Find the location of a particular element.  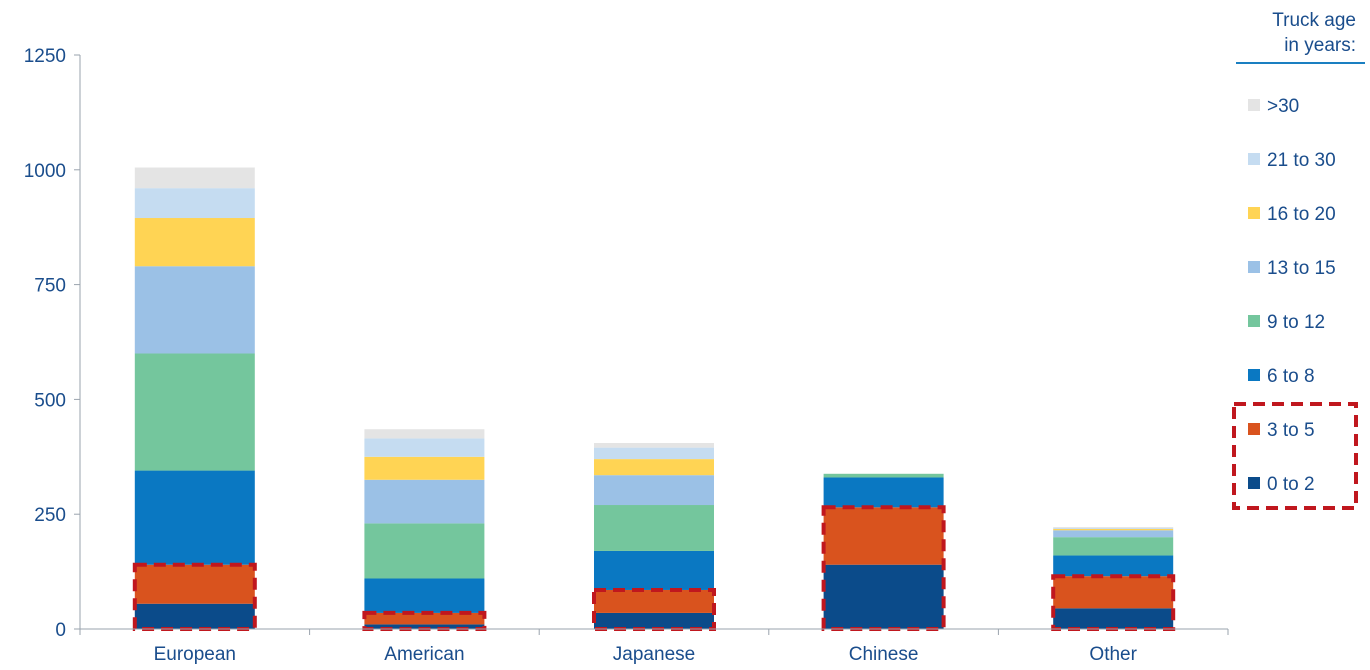

y-tick-label-0: 0 is located at coordinates (60, 630).